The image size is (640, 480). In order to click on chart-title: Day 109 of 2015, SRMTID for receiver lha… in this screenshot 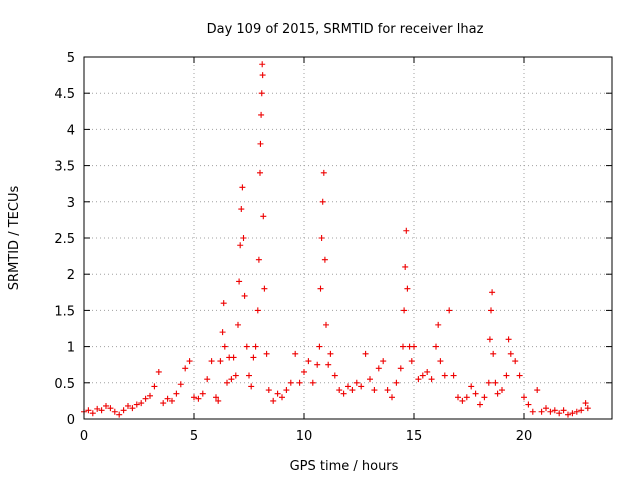, I will do `click(345, 29)`.